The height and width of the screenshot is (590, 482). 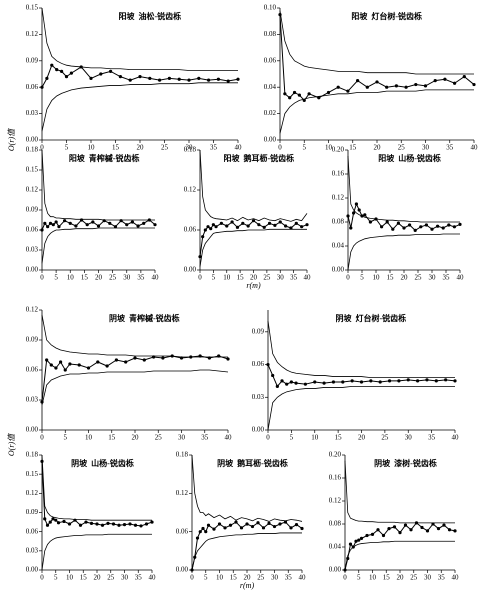 What do you see at coordinates (144, 318) in the screenshot?
I see `panel-title: 阴坡 青榨槭-锐齿栎` at bounding box center [144, 318].